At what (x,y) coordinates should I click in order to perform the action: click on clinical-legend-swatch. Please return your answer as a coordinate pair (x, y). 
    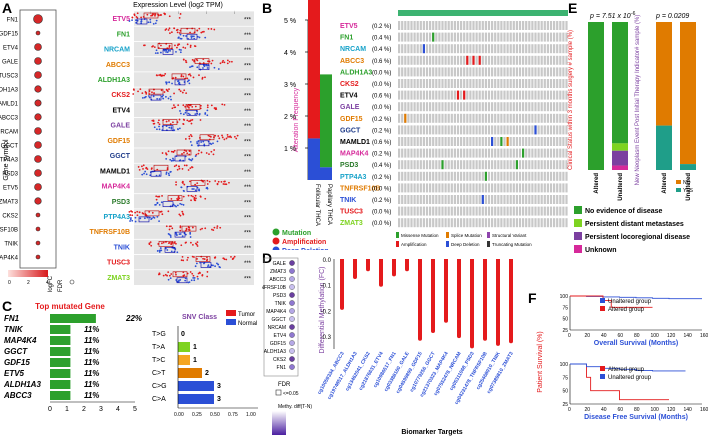
    Looking at the image, I should click on (578, 210).